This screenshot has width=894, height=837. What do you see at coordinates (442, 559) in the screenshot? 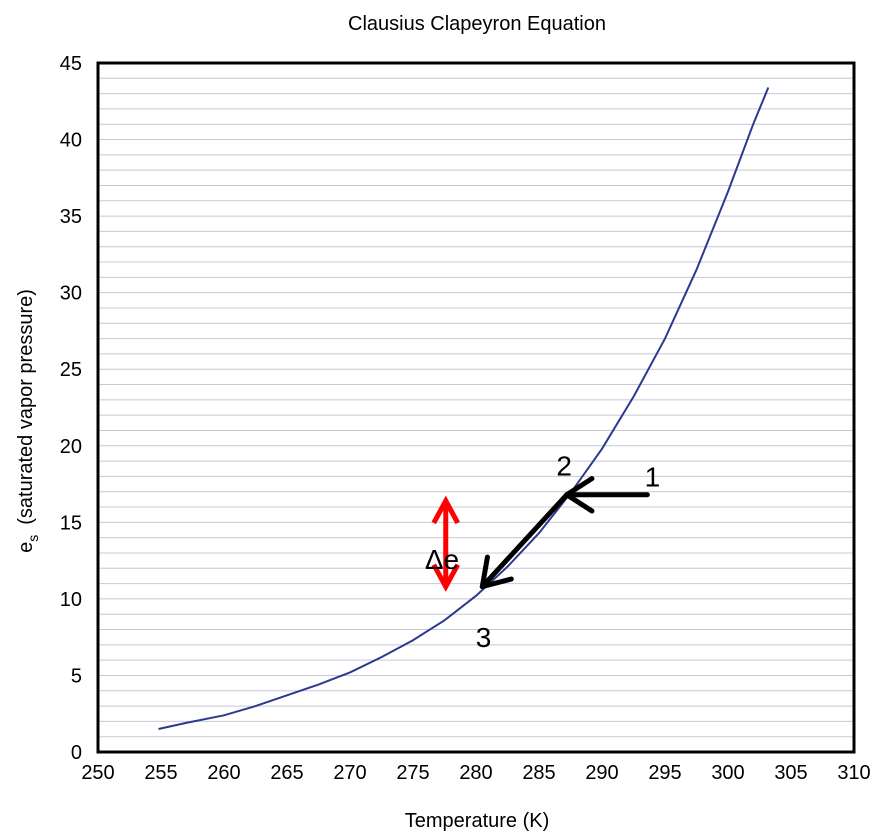
I see `delta-e-label: Δe` at bounding box center [442, 559].